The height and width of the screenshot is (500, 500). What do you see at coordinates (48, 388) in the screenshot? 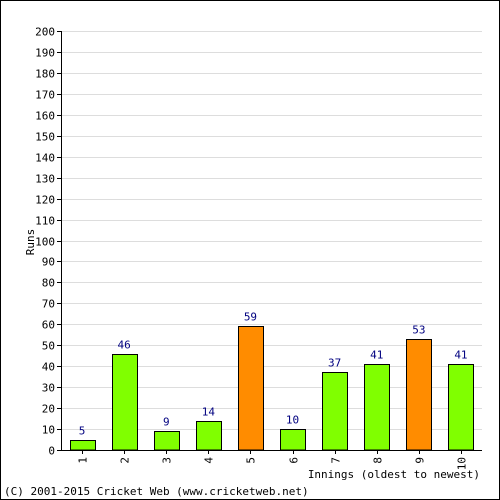
I see `y-tick-label: 30` at bounding box center [48, 388].